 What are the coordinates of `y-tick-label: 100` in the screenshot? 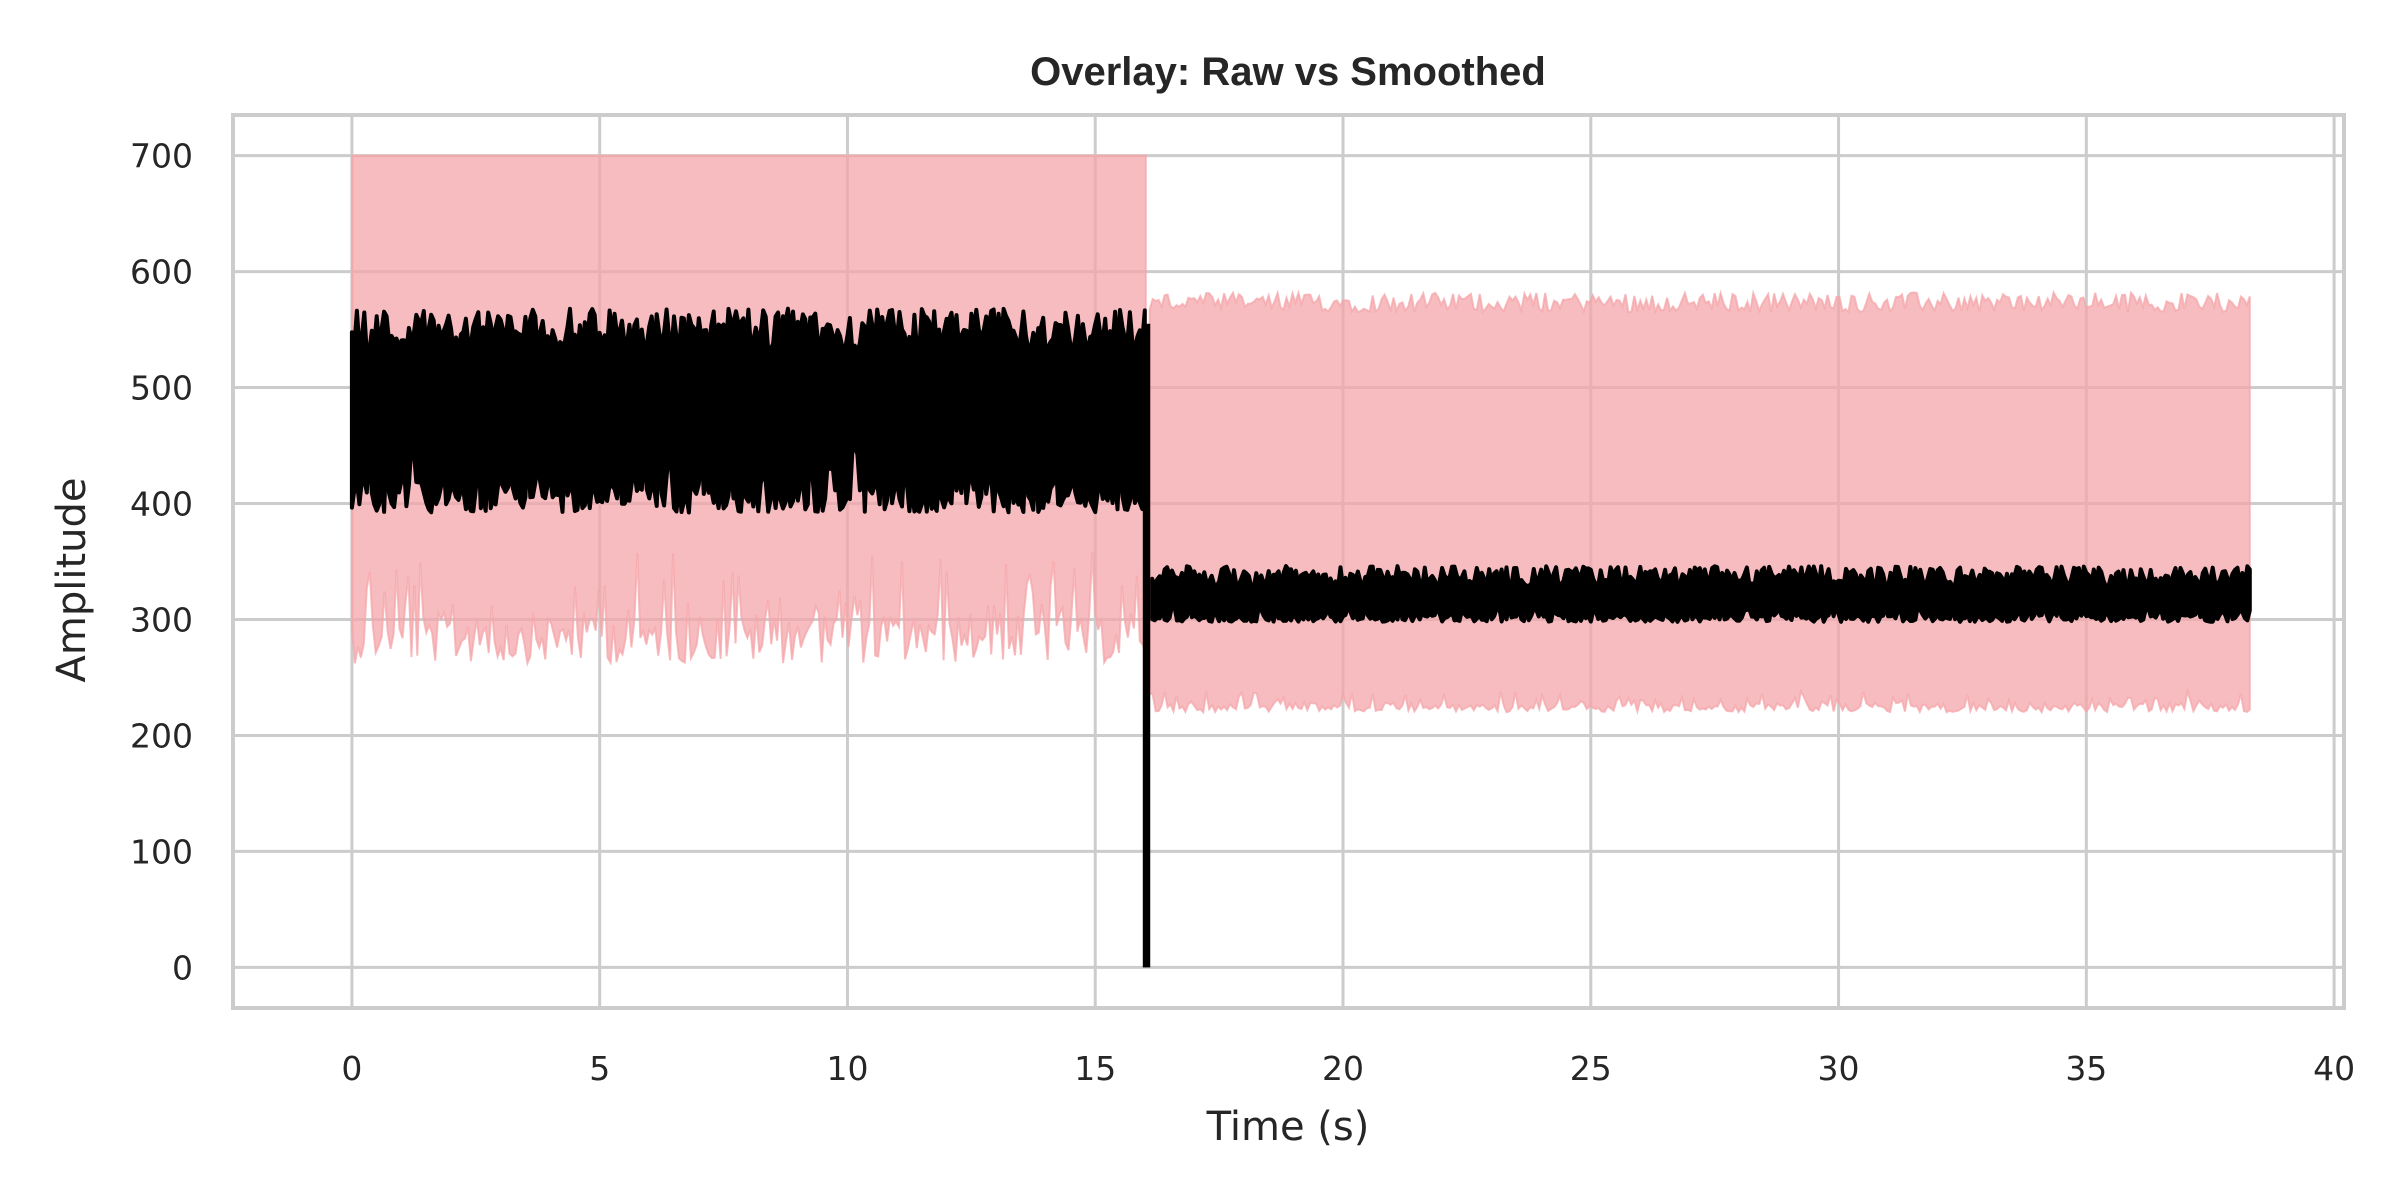 It's located at (161, 851).